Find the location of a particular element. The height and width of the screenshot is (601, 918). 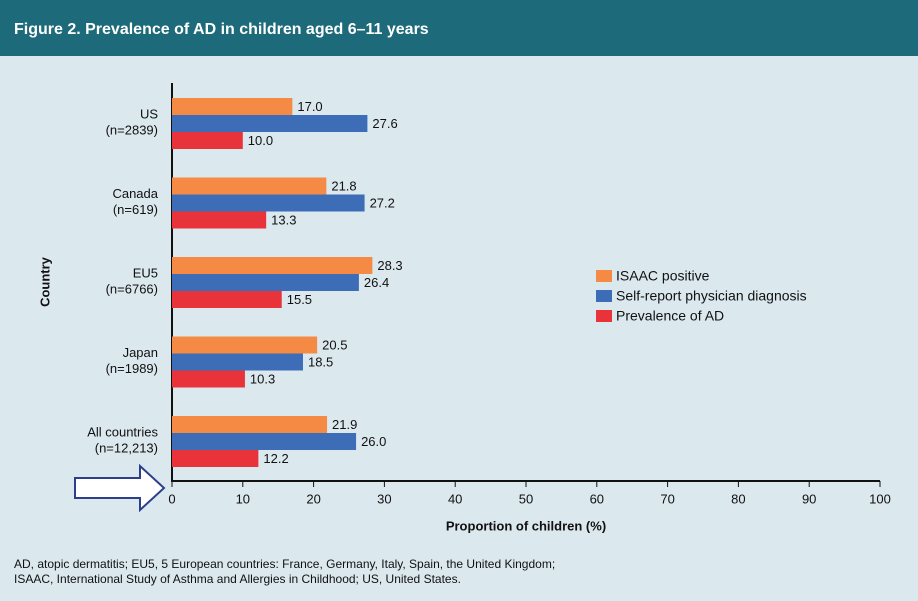

value-label: 10.3 is located at coordinates (262, 378).